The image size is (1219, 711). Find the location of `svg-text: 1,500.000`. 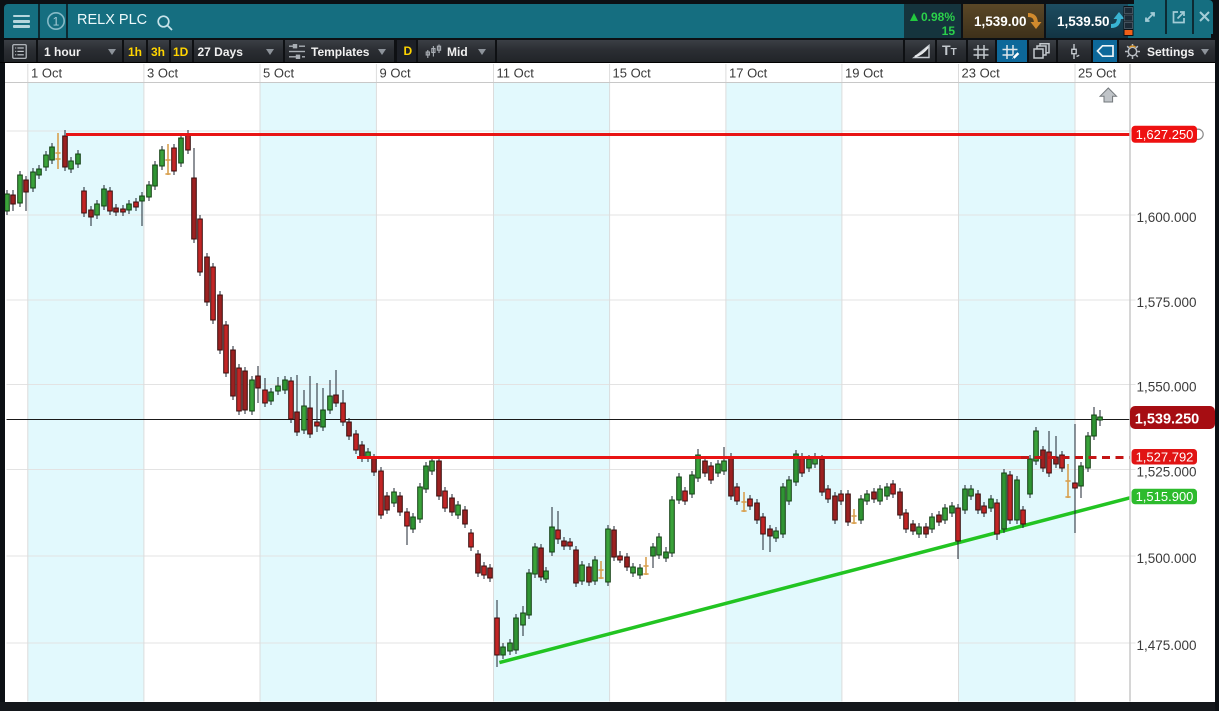

svg-text: 1,500.000 is located at coordinates (1167, 558).